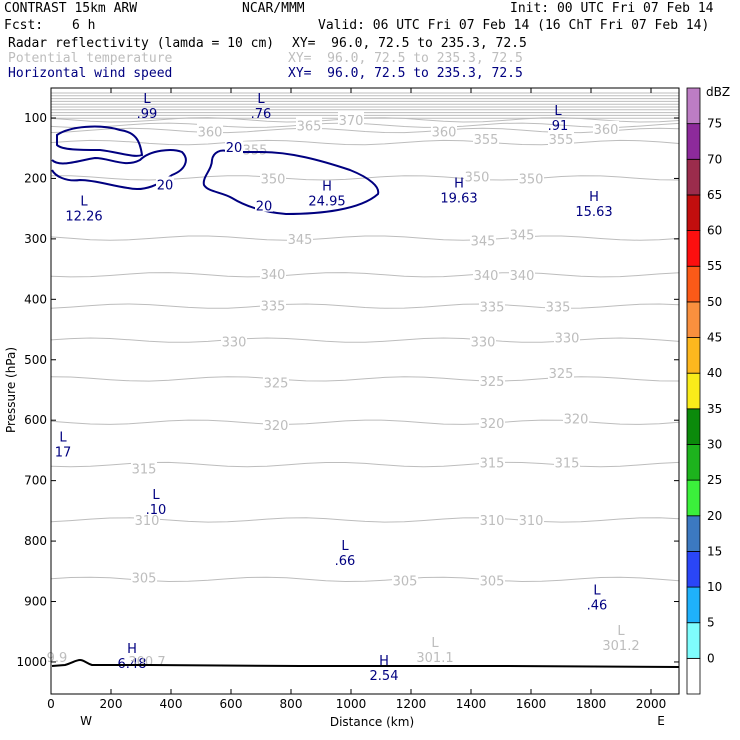 Image resolution: width=740 pixels, height=740 pixels. Describe the element at coordinates (100, 141) in the screenshot. I see `wind-20-contour-west` at that location.